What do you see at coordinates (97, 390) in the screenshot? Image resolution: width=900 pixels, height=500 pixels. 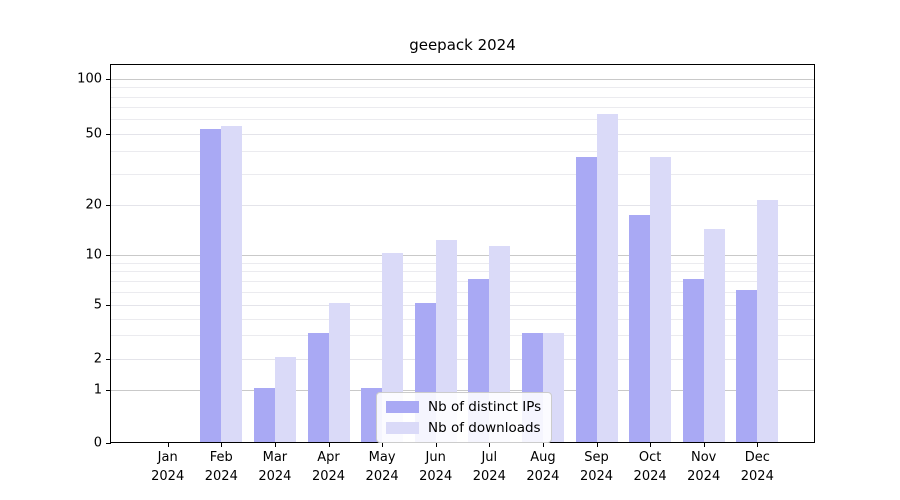 I see `y-axis-tick-label: 1` at bounding box center [97, 390].